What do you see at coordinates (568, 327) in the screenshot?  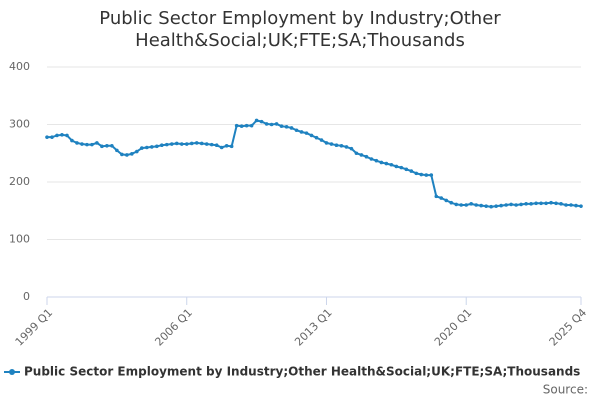 I see `x-tick-label: 2025 Q4` at bounding box center [568, 327].